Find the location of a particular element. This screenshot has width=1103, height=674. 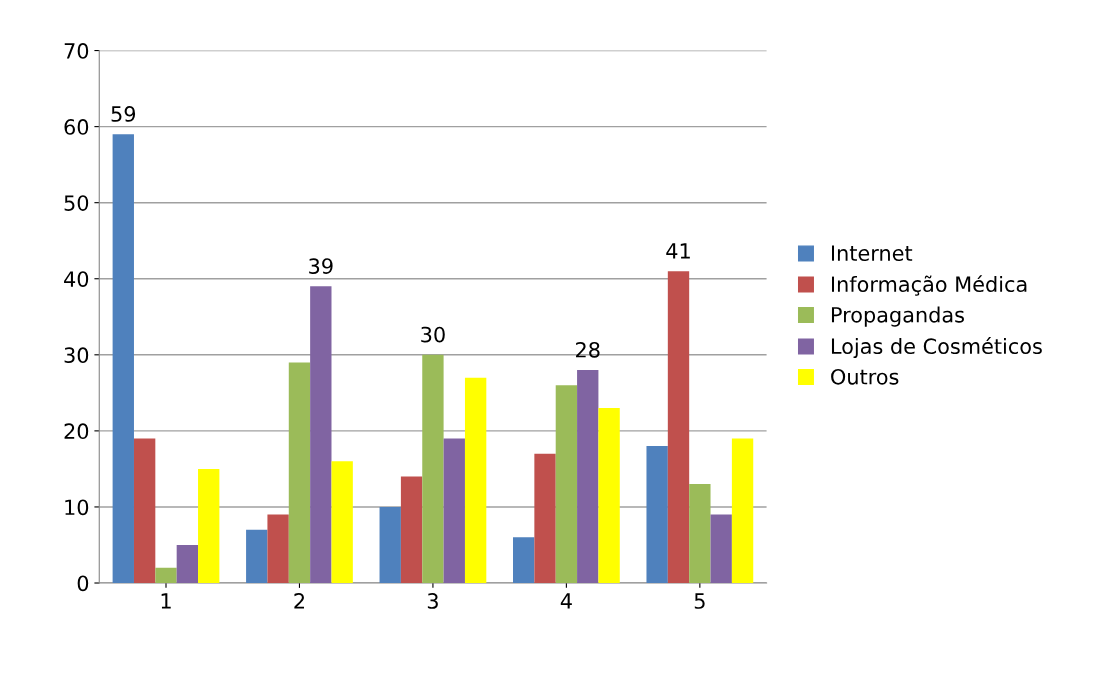

y-tick-label: 0 is located at coordinates (83, 583).